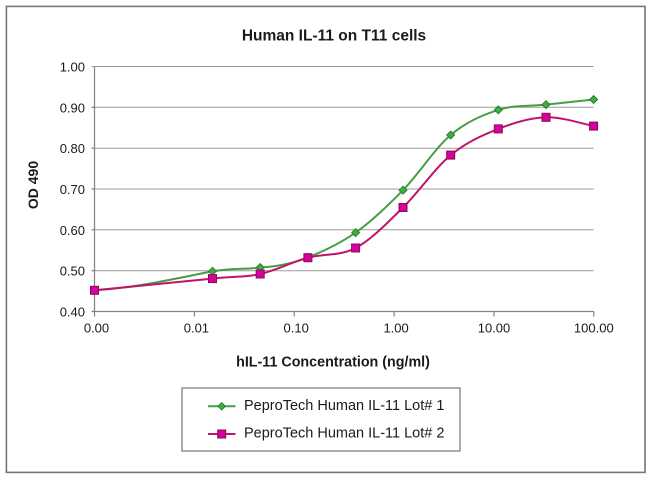 The height and width of the screenshot is (479, 650). I want to click on svg-text: 0.40, so click(72, 312).